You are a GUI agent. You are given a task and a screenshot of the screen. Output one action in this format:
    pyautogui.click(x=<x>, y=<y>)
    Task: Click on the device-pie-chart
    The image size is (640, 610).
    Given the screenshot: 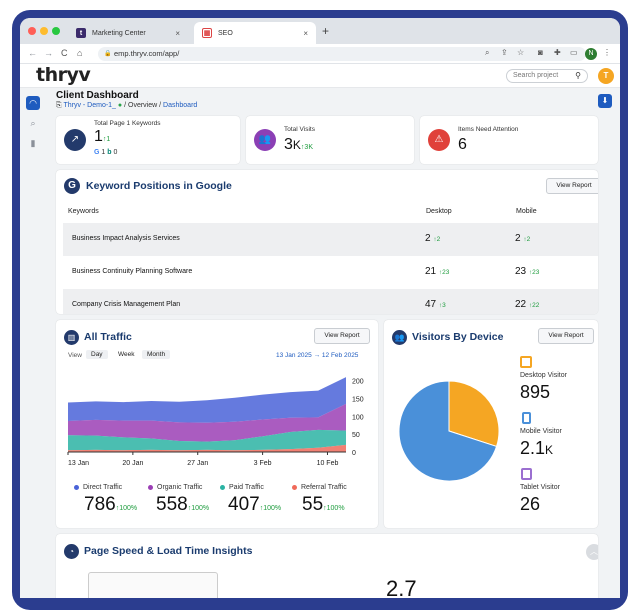 What is the action you would take?
    pyautogui.click(x=449, y=431)
    